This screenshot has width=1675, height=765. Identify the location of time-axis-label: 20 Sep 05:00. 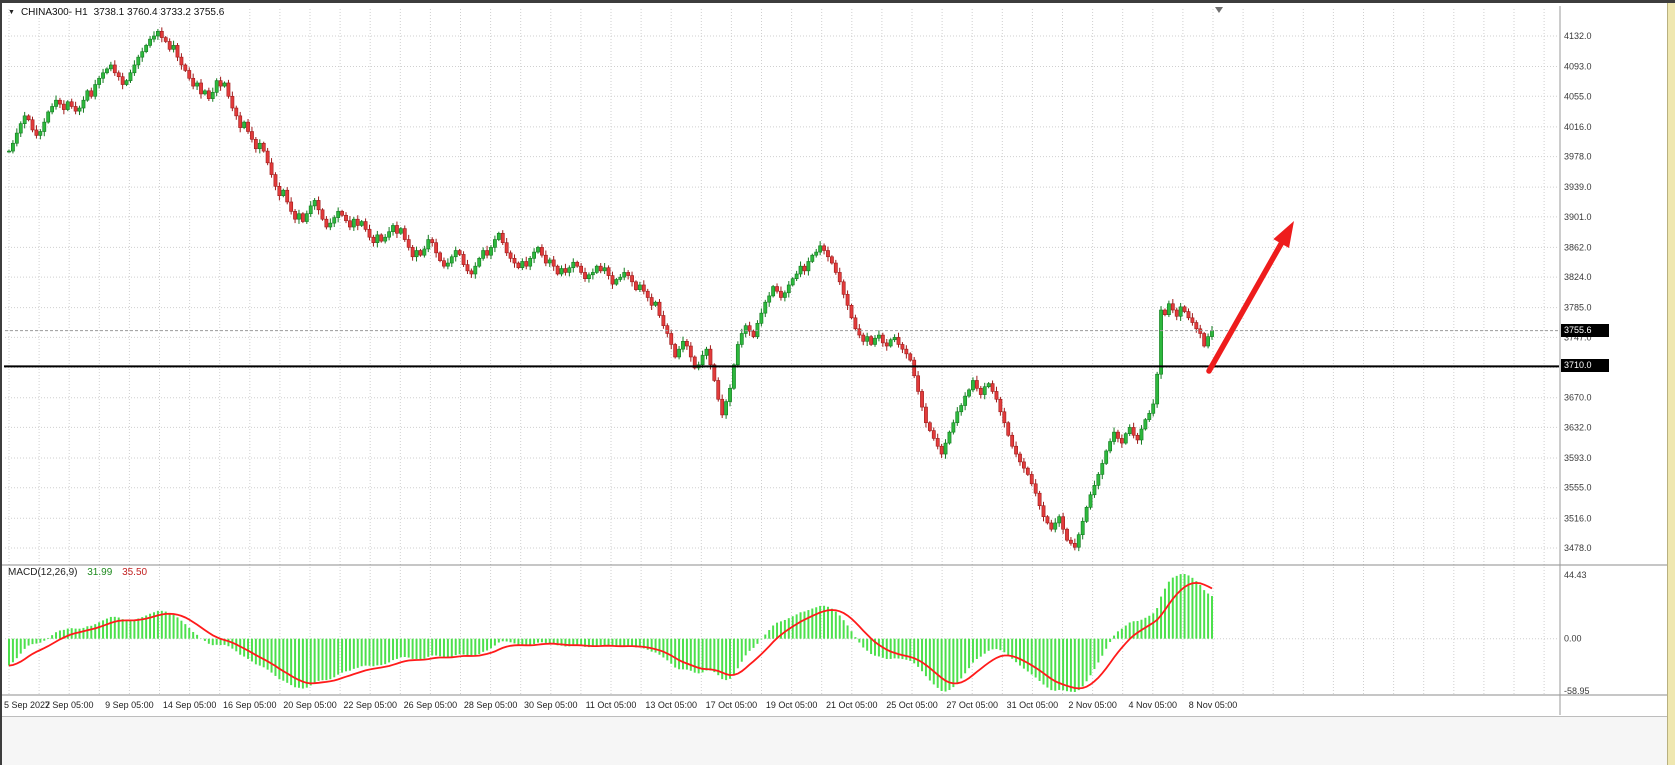
(310, 705).